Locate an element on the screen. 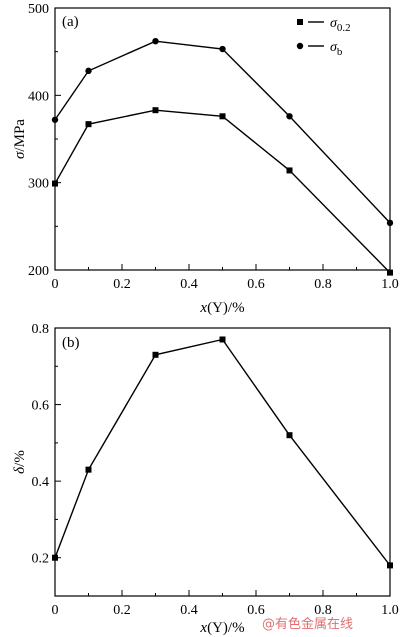  y-tick-label: 400 is located at coordinates (38, 96).